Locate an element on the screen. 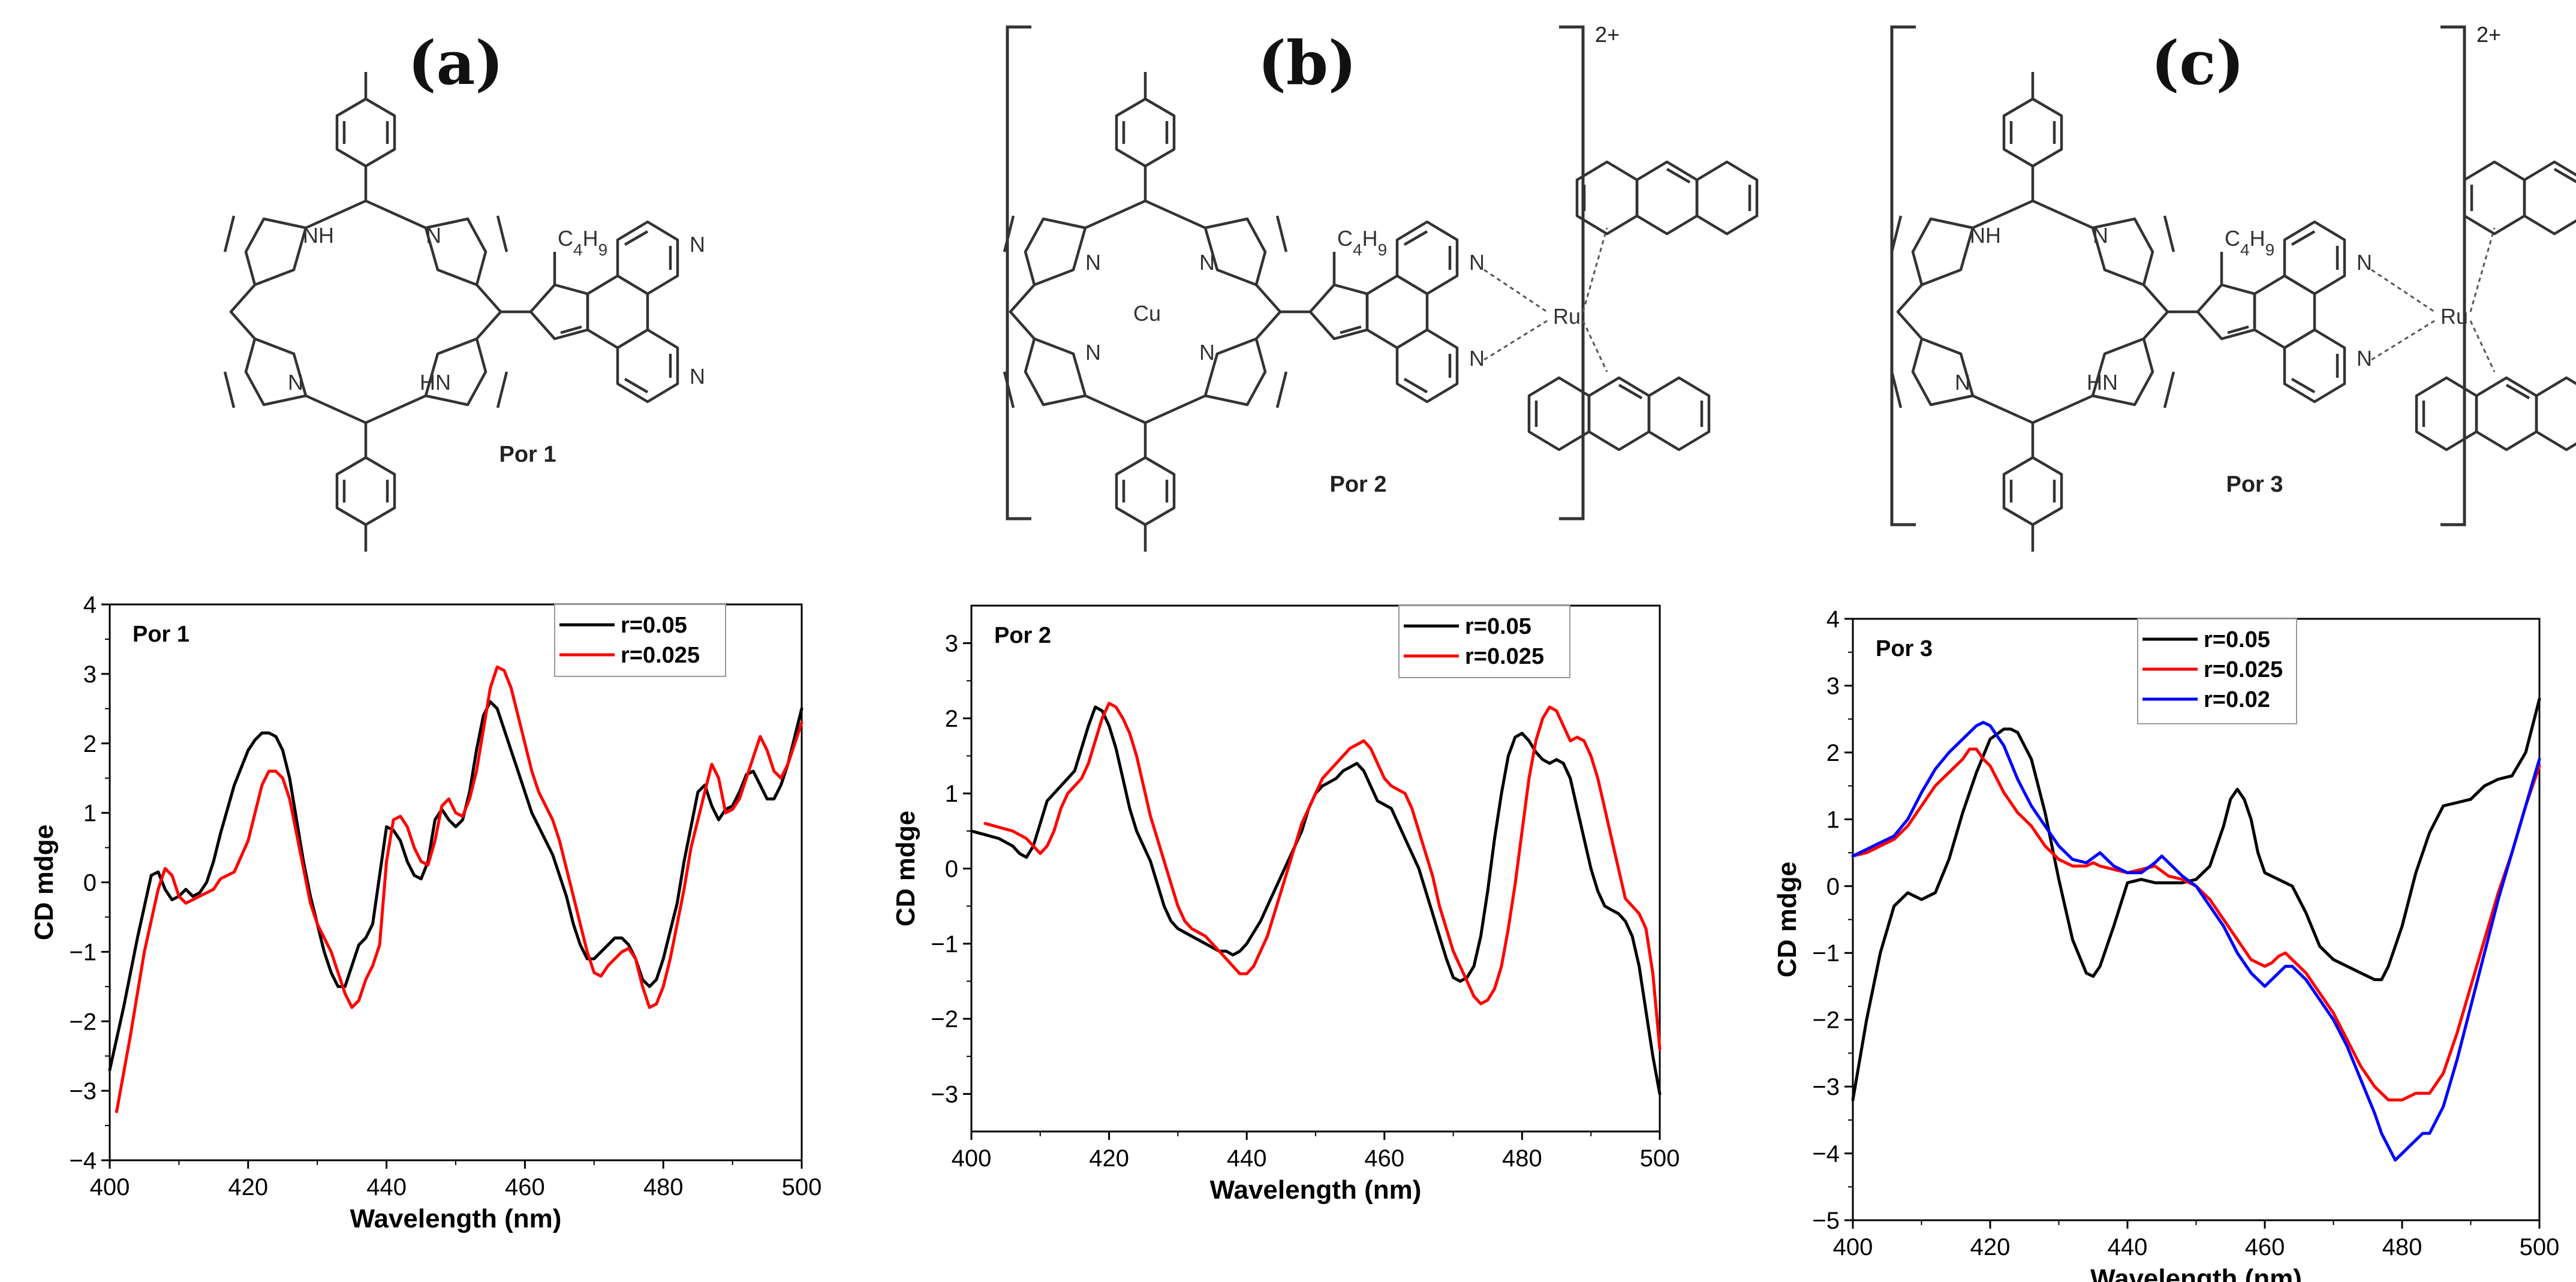 Image resolution: width=2576 pixels, height=1282 pixels. bracket-left-c is located at coordinates (1903, 275).